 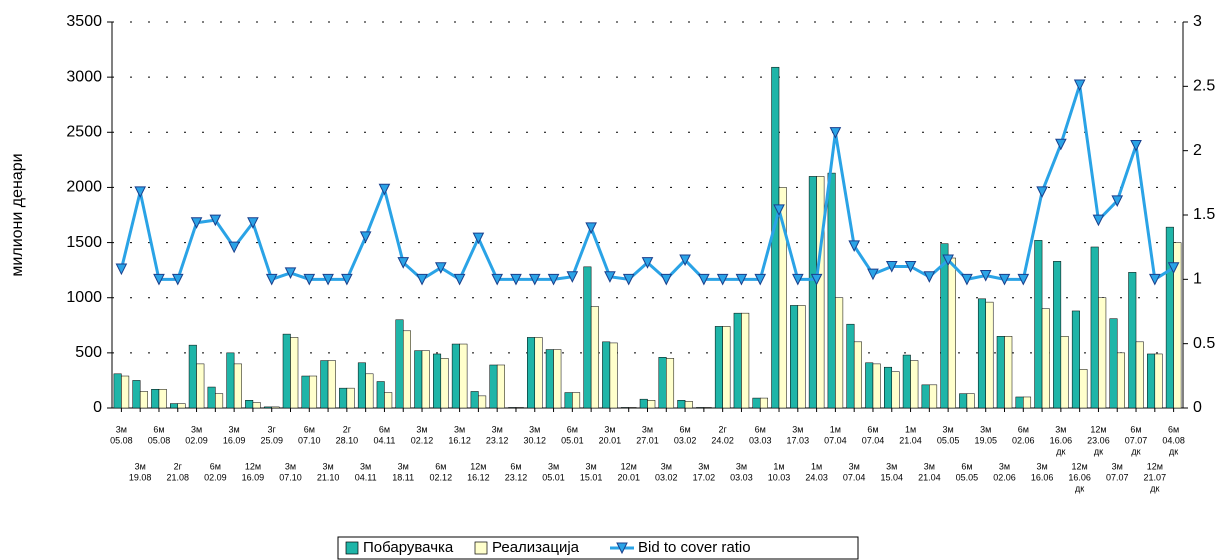 What do you see at coordinates (88, 352) in the screenshot?
I see `y-tick-label: 500` at bounding box center [88, 352].